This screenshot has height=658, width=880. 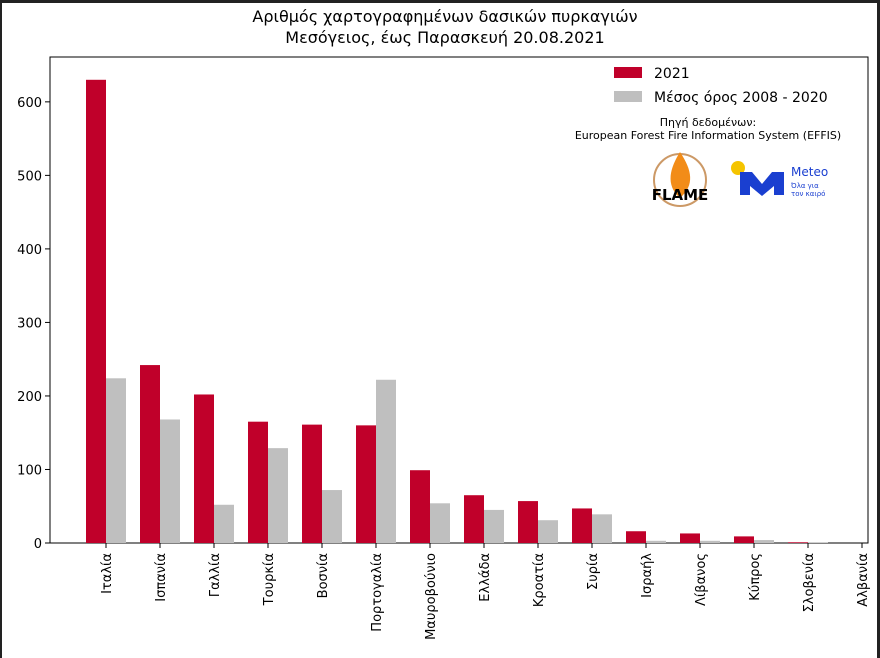 What do you see at coordinates (741, 98) in the screenshot?
I see `legend-label: Μέσος όρος 2008 - 2020` at bounding box center [741, 98].